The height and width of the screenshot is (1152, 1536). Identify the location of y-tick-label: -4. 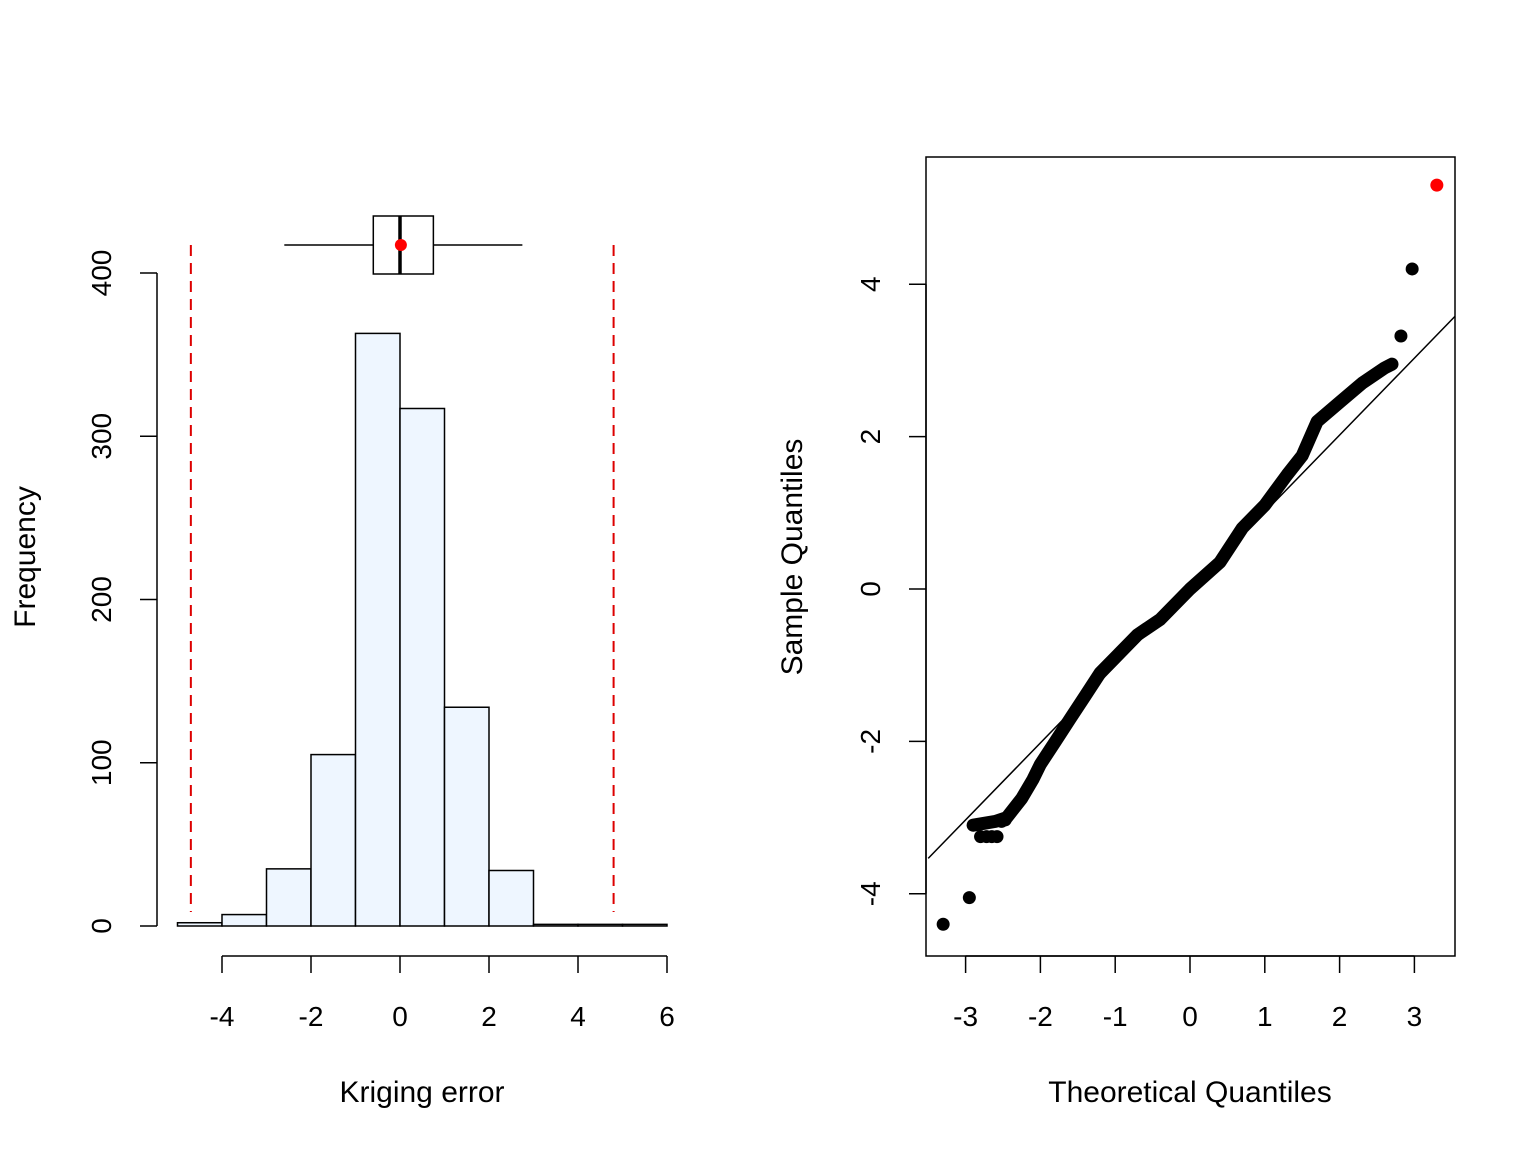
(870, 893).